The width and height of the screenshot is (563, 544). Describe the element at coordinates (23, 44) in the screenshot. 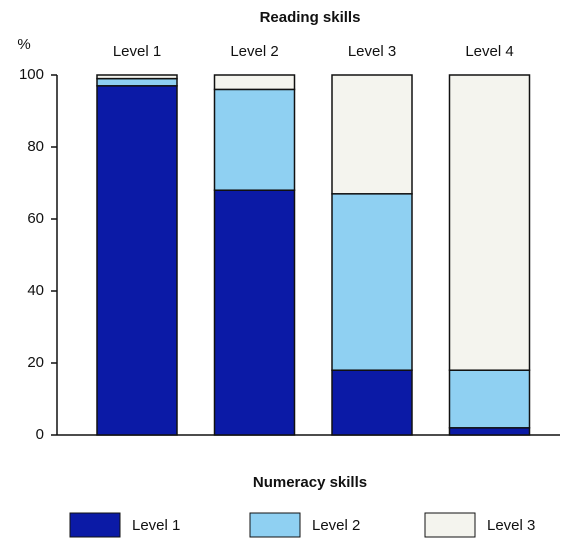

I see `y-axis-label: %` at that location.